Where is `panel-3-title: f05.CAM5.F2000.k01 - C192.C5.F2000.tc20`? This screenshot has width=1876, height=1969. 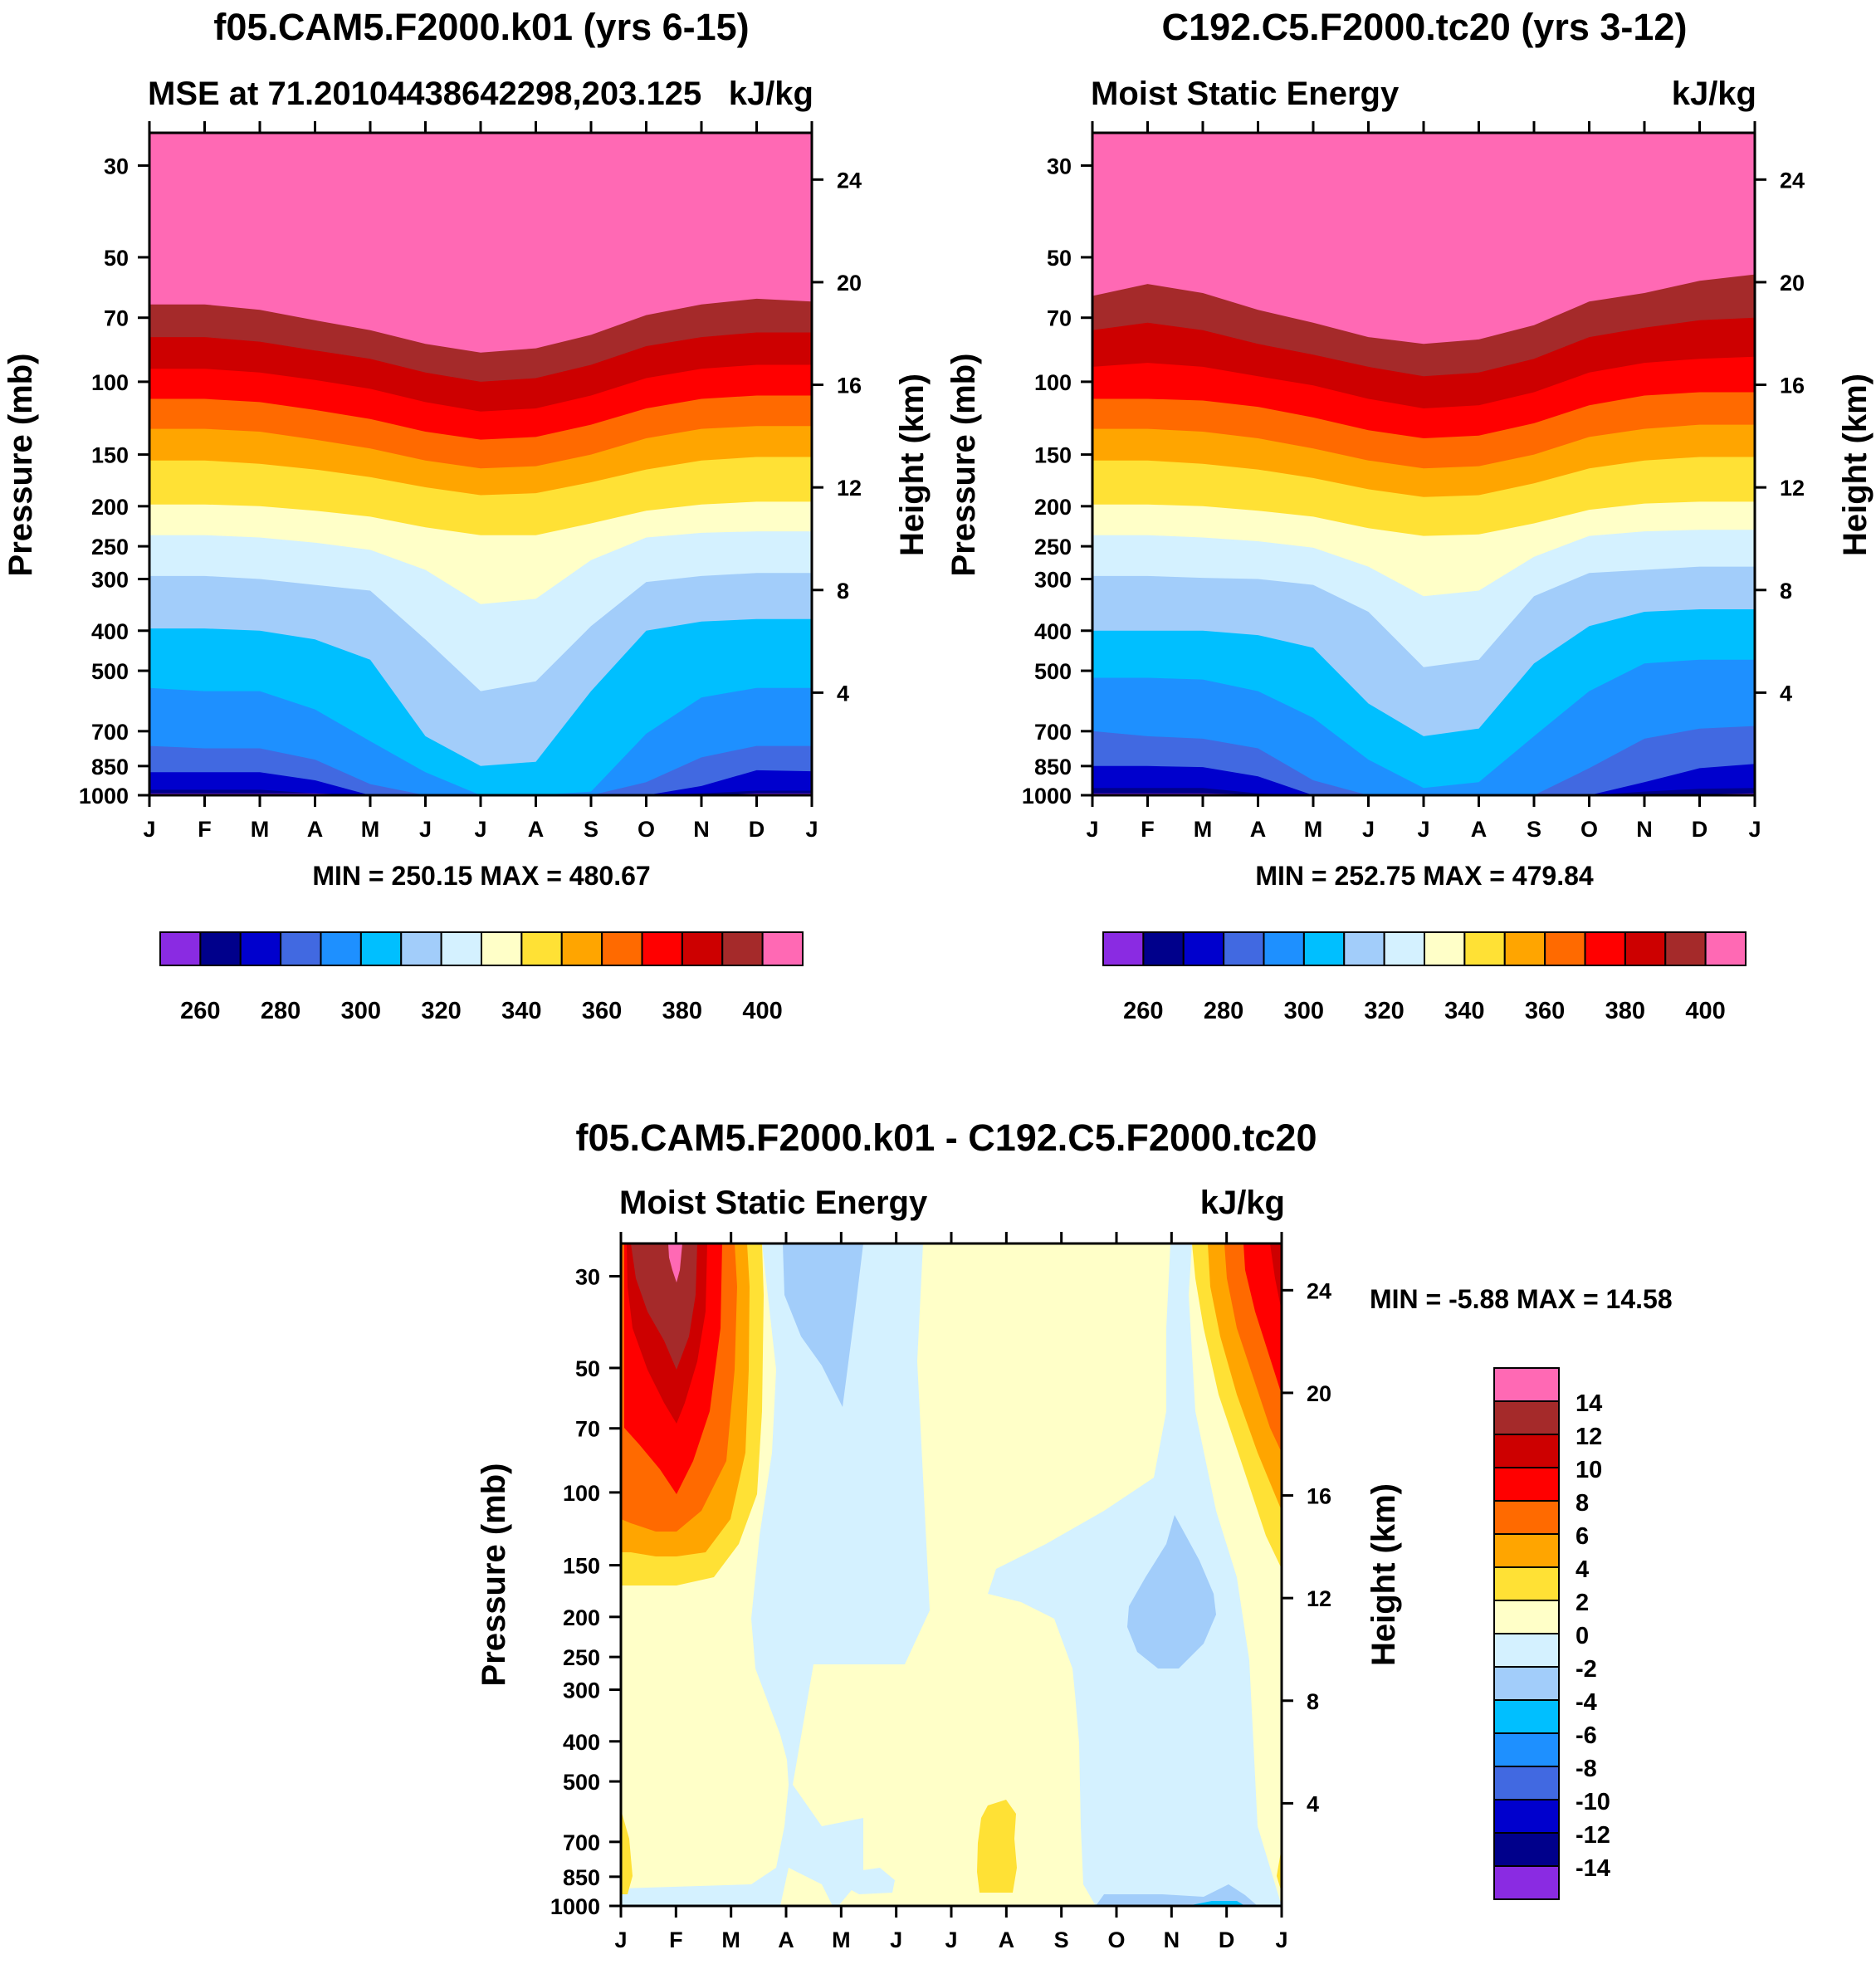 panel-3-title: f05.CAM5.F2000.k01 - C192.C5.F2000.tc20 is located at coordinates (947, 1137).